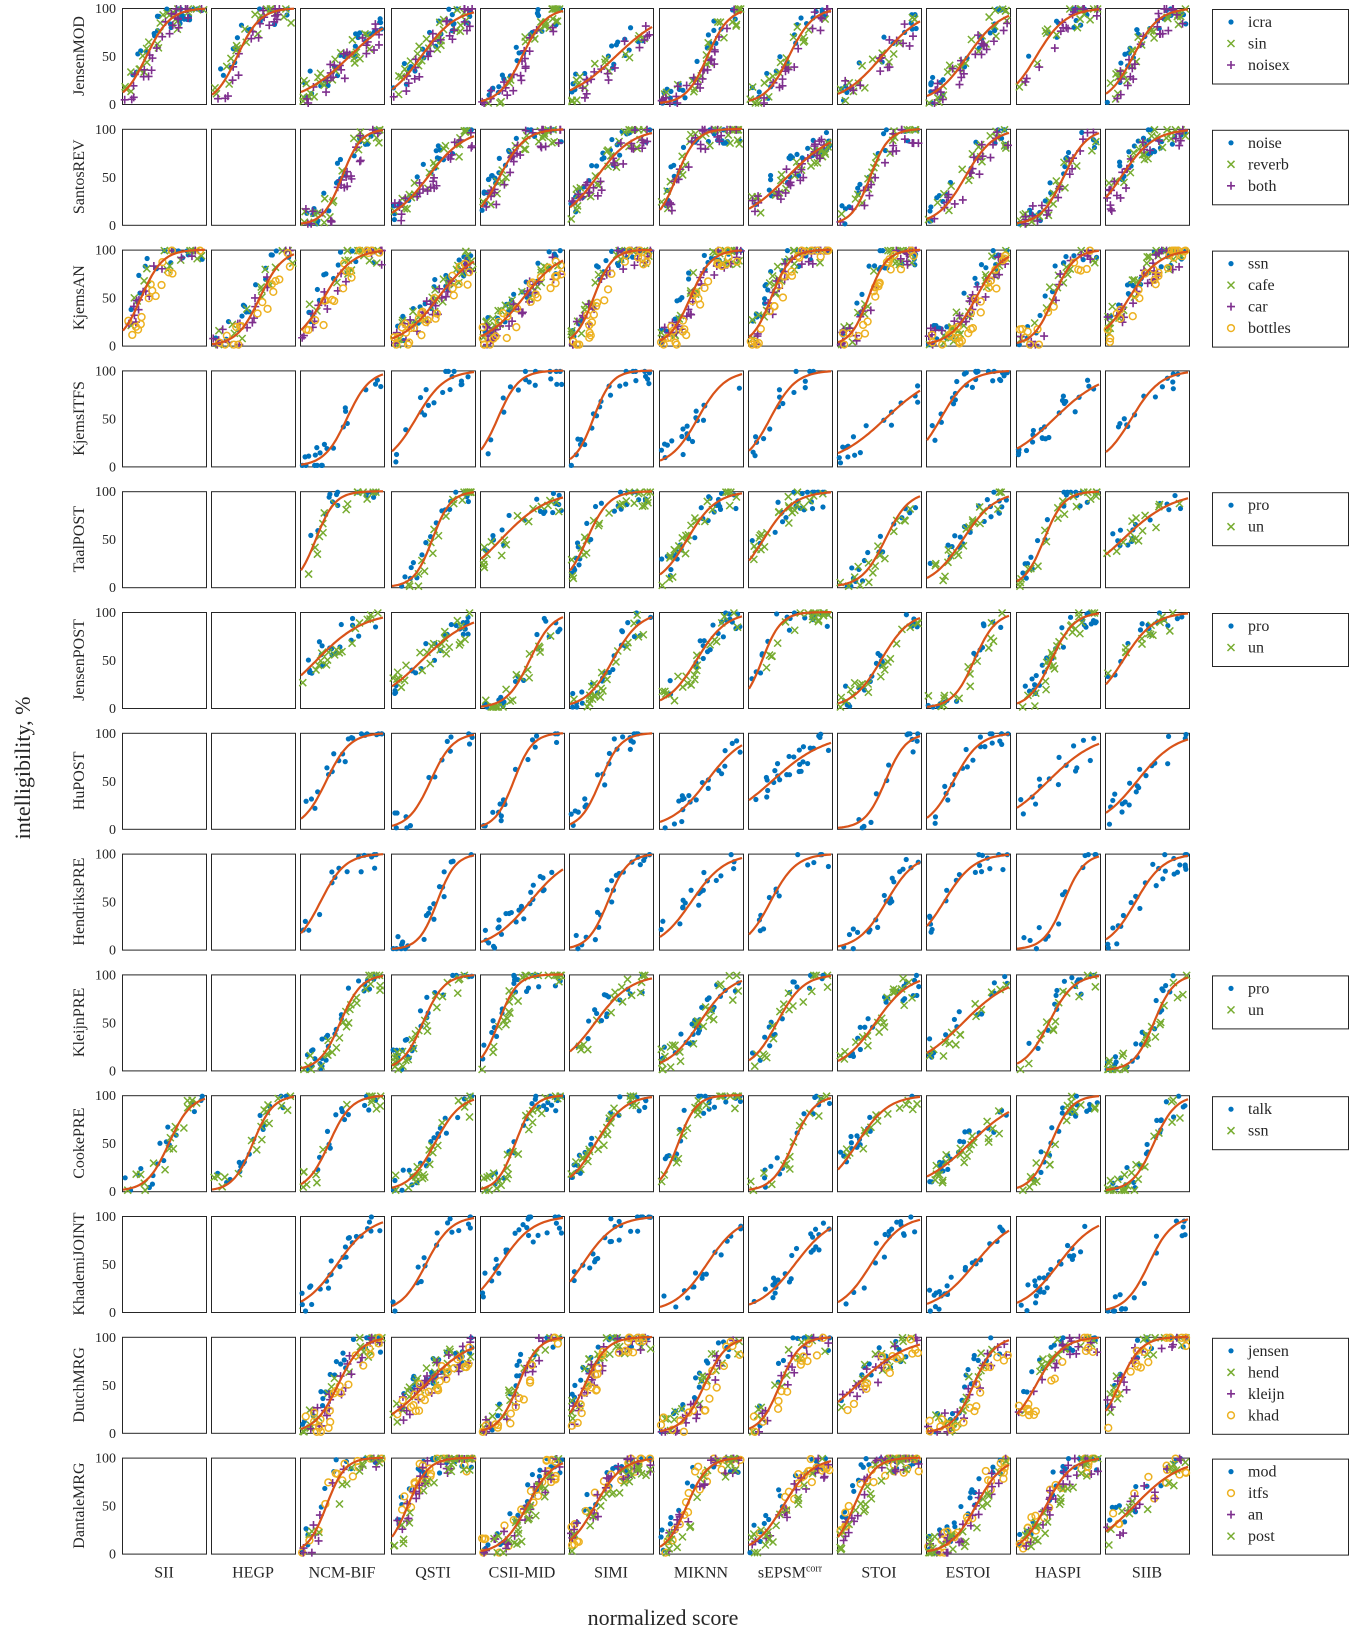 The height and width of the screenshot is (1630, 1372). I want to click on panel-TaalPOST-NCM-BIF, so click(342, 538).